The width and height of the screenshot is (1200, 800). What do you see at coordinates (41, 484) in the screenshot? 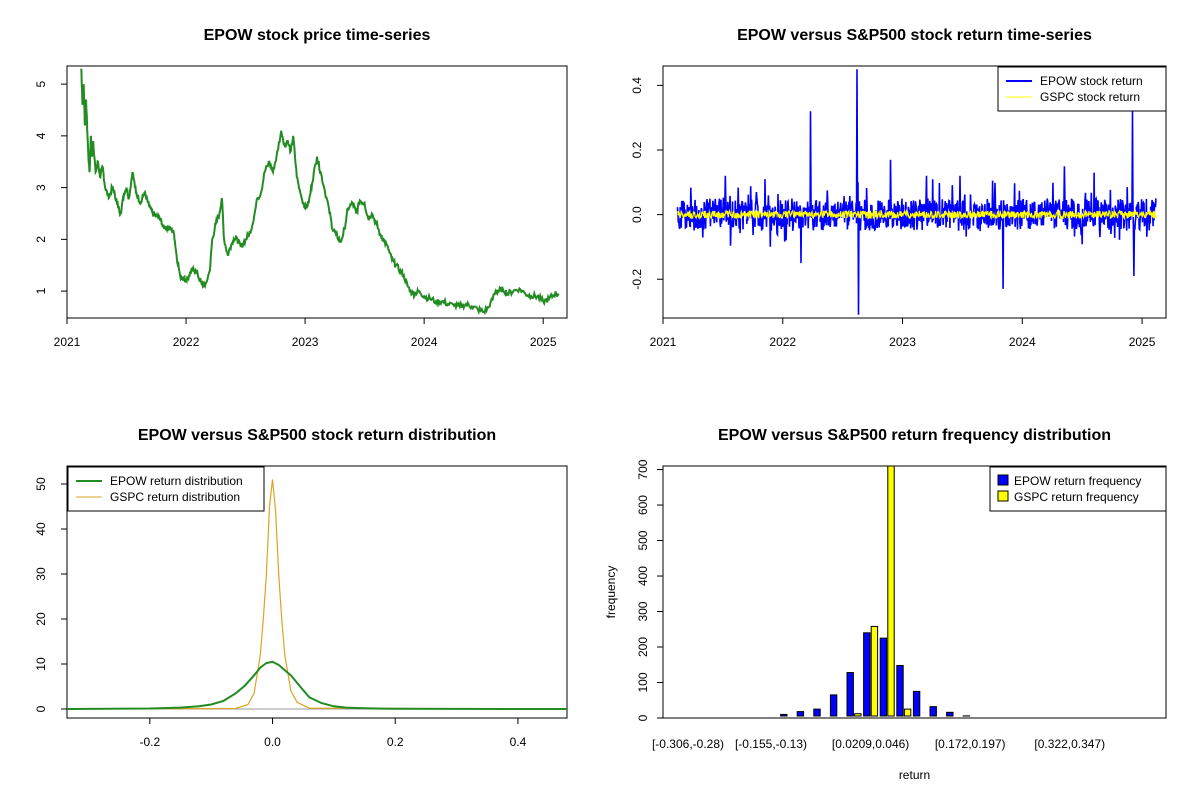
I see `y-tick-label: 50` at bounding box center [41, 484].